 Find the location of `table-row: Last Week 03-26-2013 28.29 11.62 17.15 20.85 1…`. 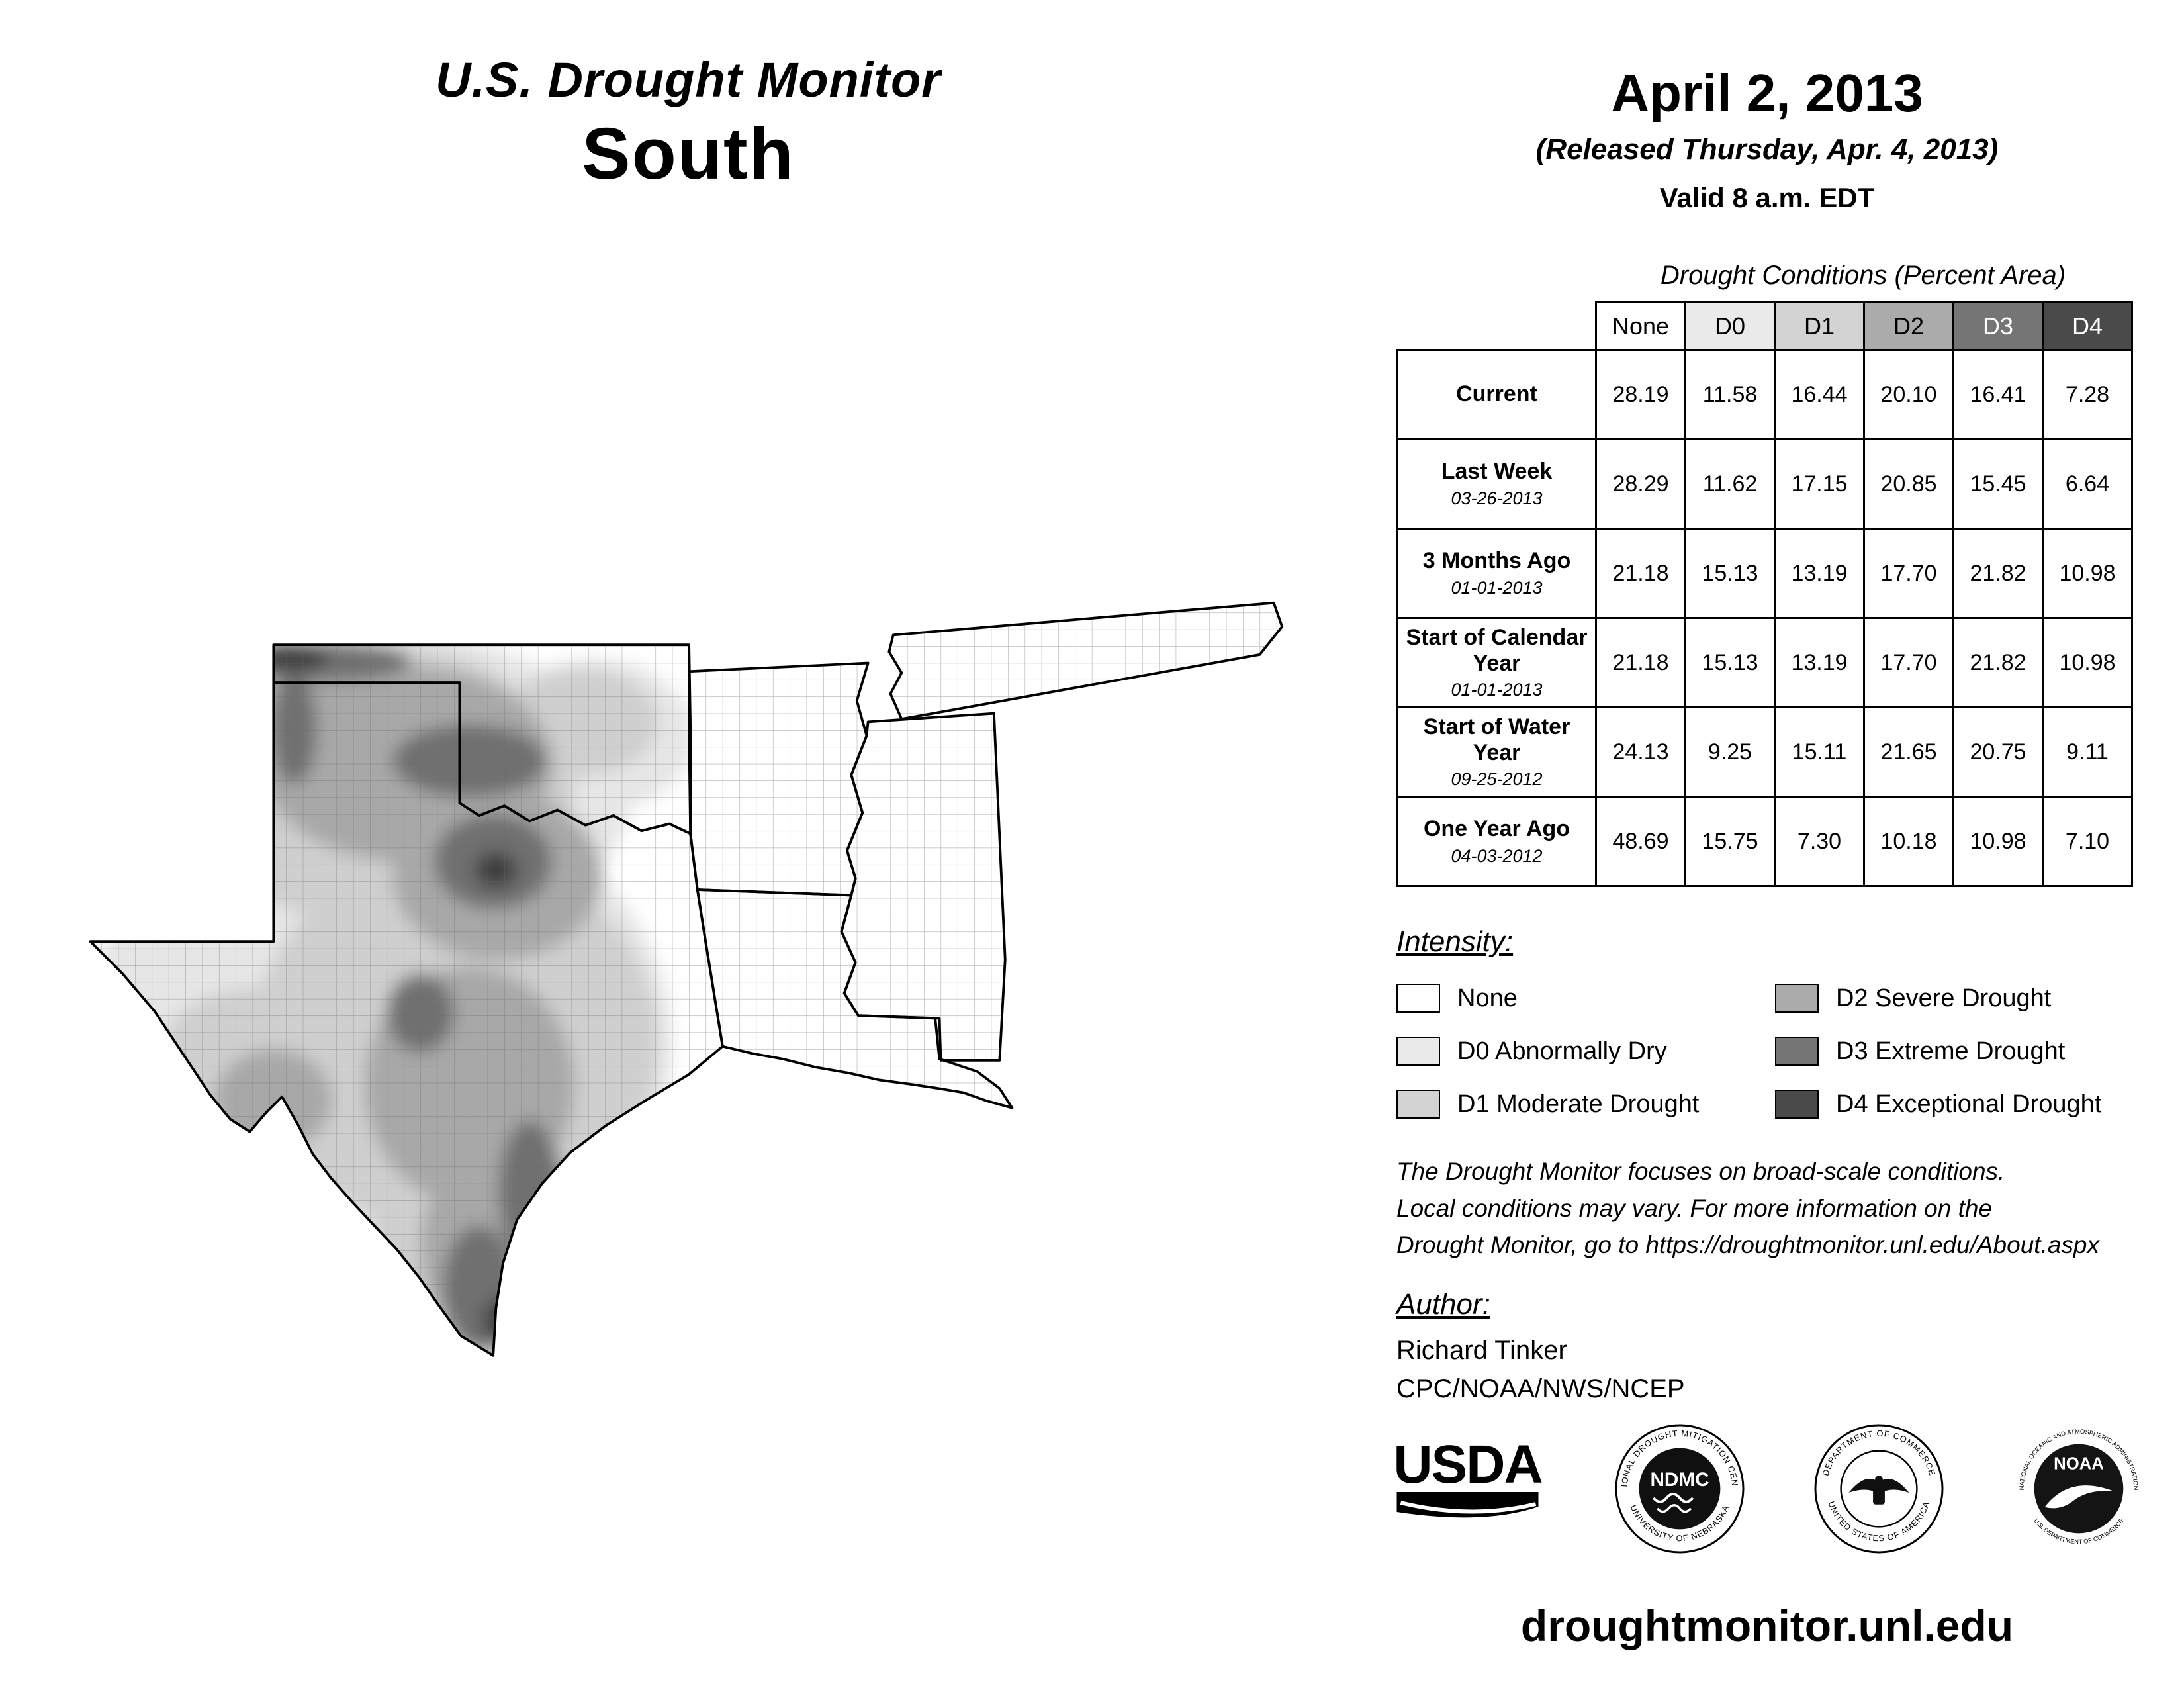

table-row: Last Week 03-26-2013 28.29 11.62 17.15 20.85 1… is located at coordinates (1764, 484).